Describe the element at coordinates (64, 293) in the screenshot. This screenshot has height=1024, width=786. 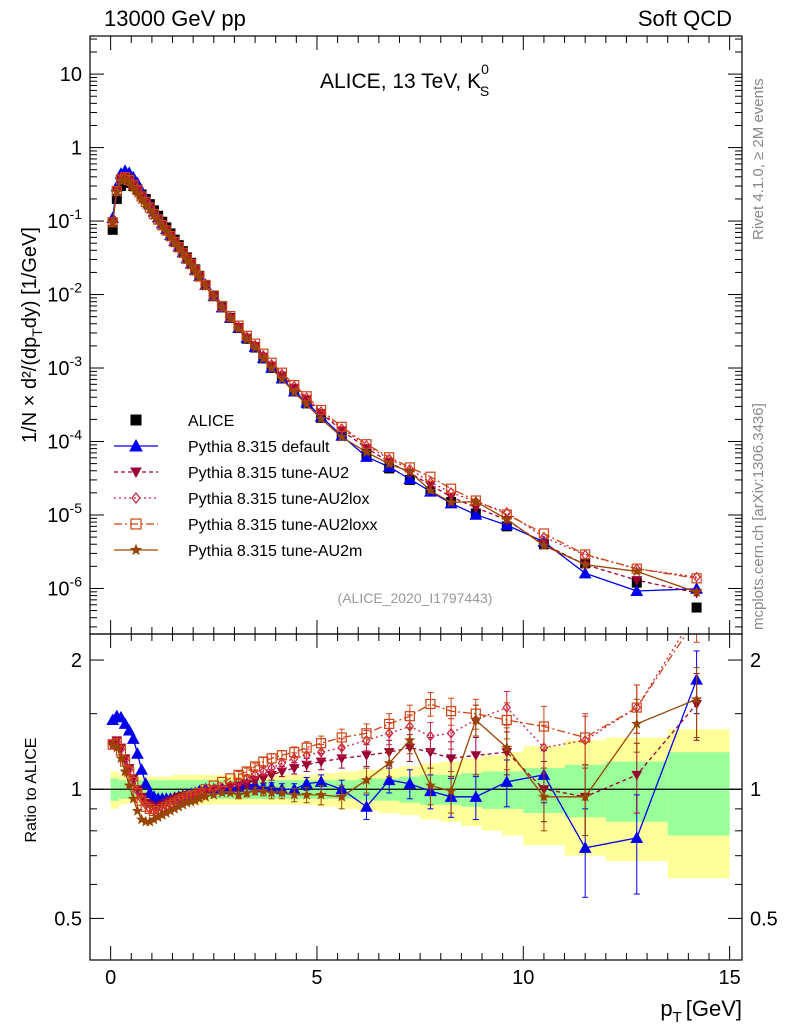
I see `y-tick-label: 10⁻²` at that location.